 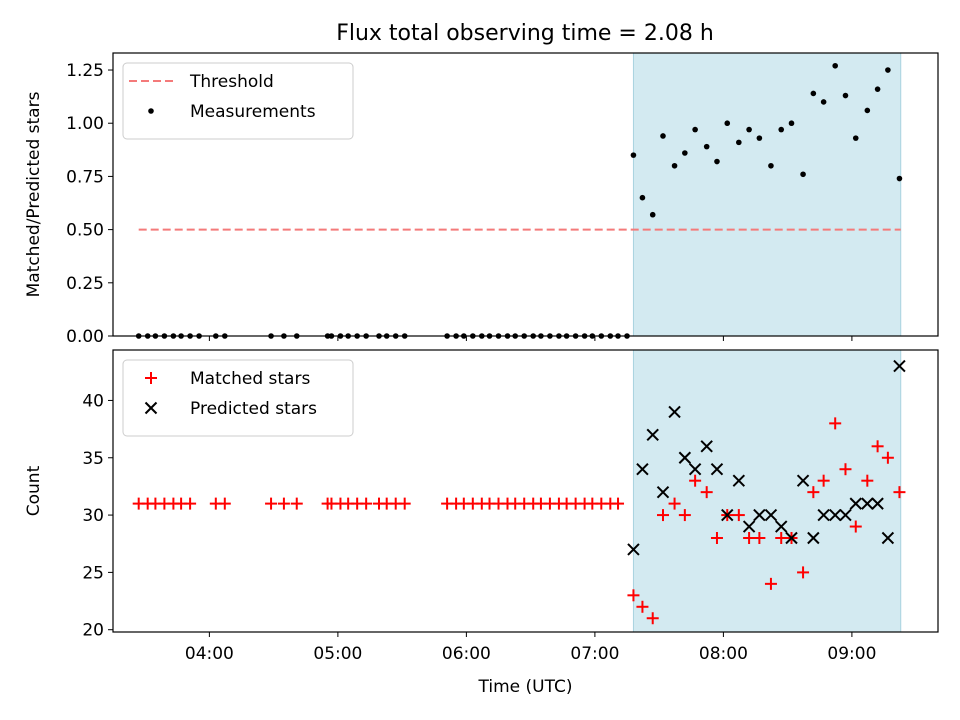 What do you see at coordinates (209, 654) in the screenshot?
I see `x-tick-label: 04:00` at bounding box center [209, 654].